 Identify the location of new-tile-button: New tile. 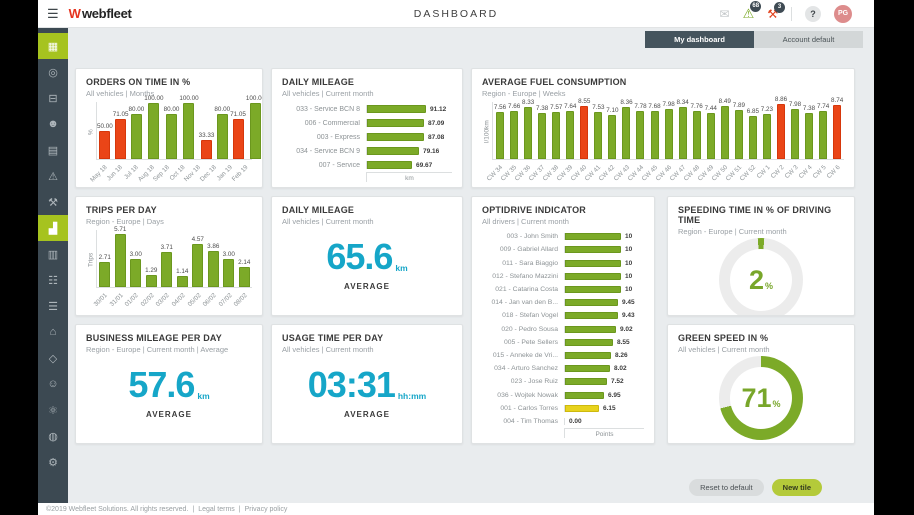
(796, 487).